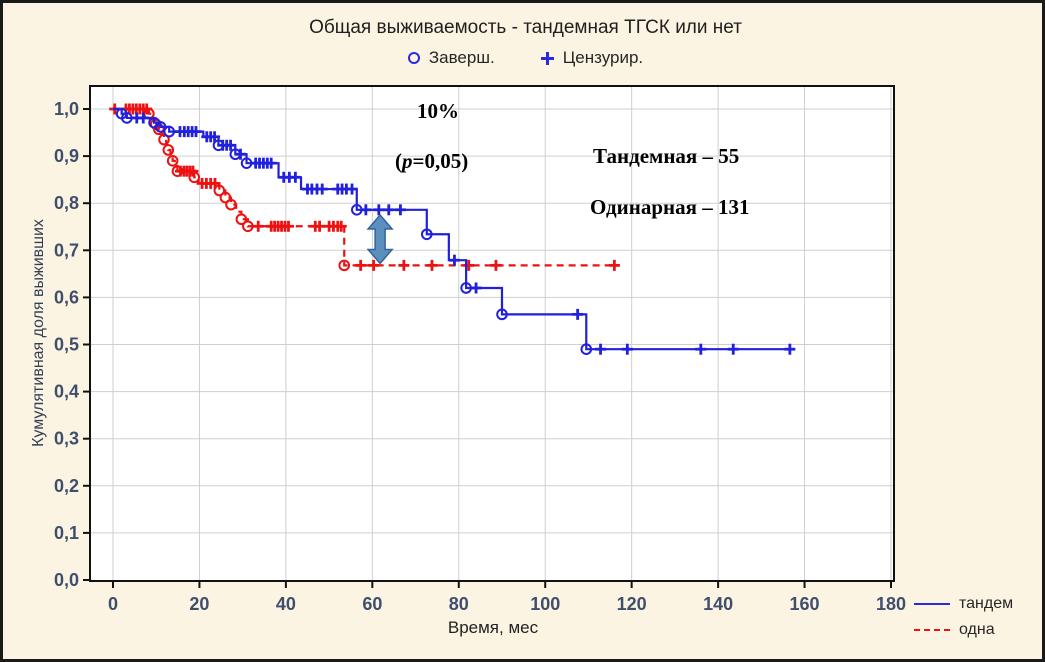 The width and height of the screenshot is (1045, 662). I want to click on p-value-rest: =0,05), so click(440, 161).